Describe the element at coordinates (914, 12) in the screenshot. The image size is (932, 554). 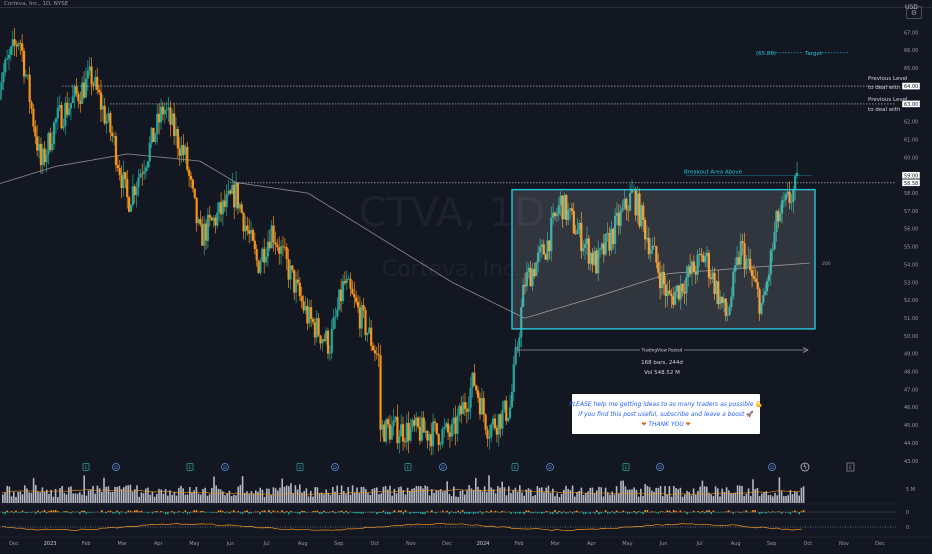
I see `settings-icon: ⚙` at that location.